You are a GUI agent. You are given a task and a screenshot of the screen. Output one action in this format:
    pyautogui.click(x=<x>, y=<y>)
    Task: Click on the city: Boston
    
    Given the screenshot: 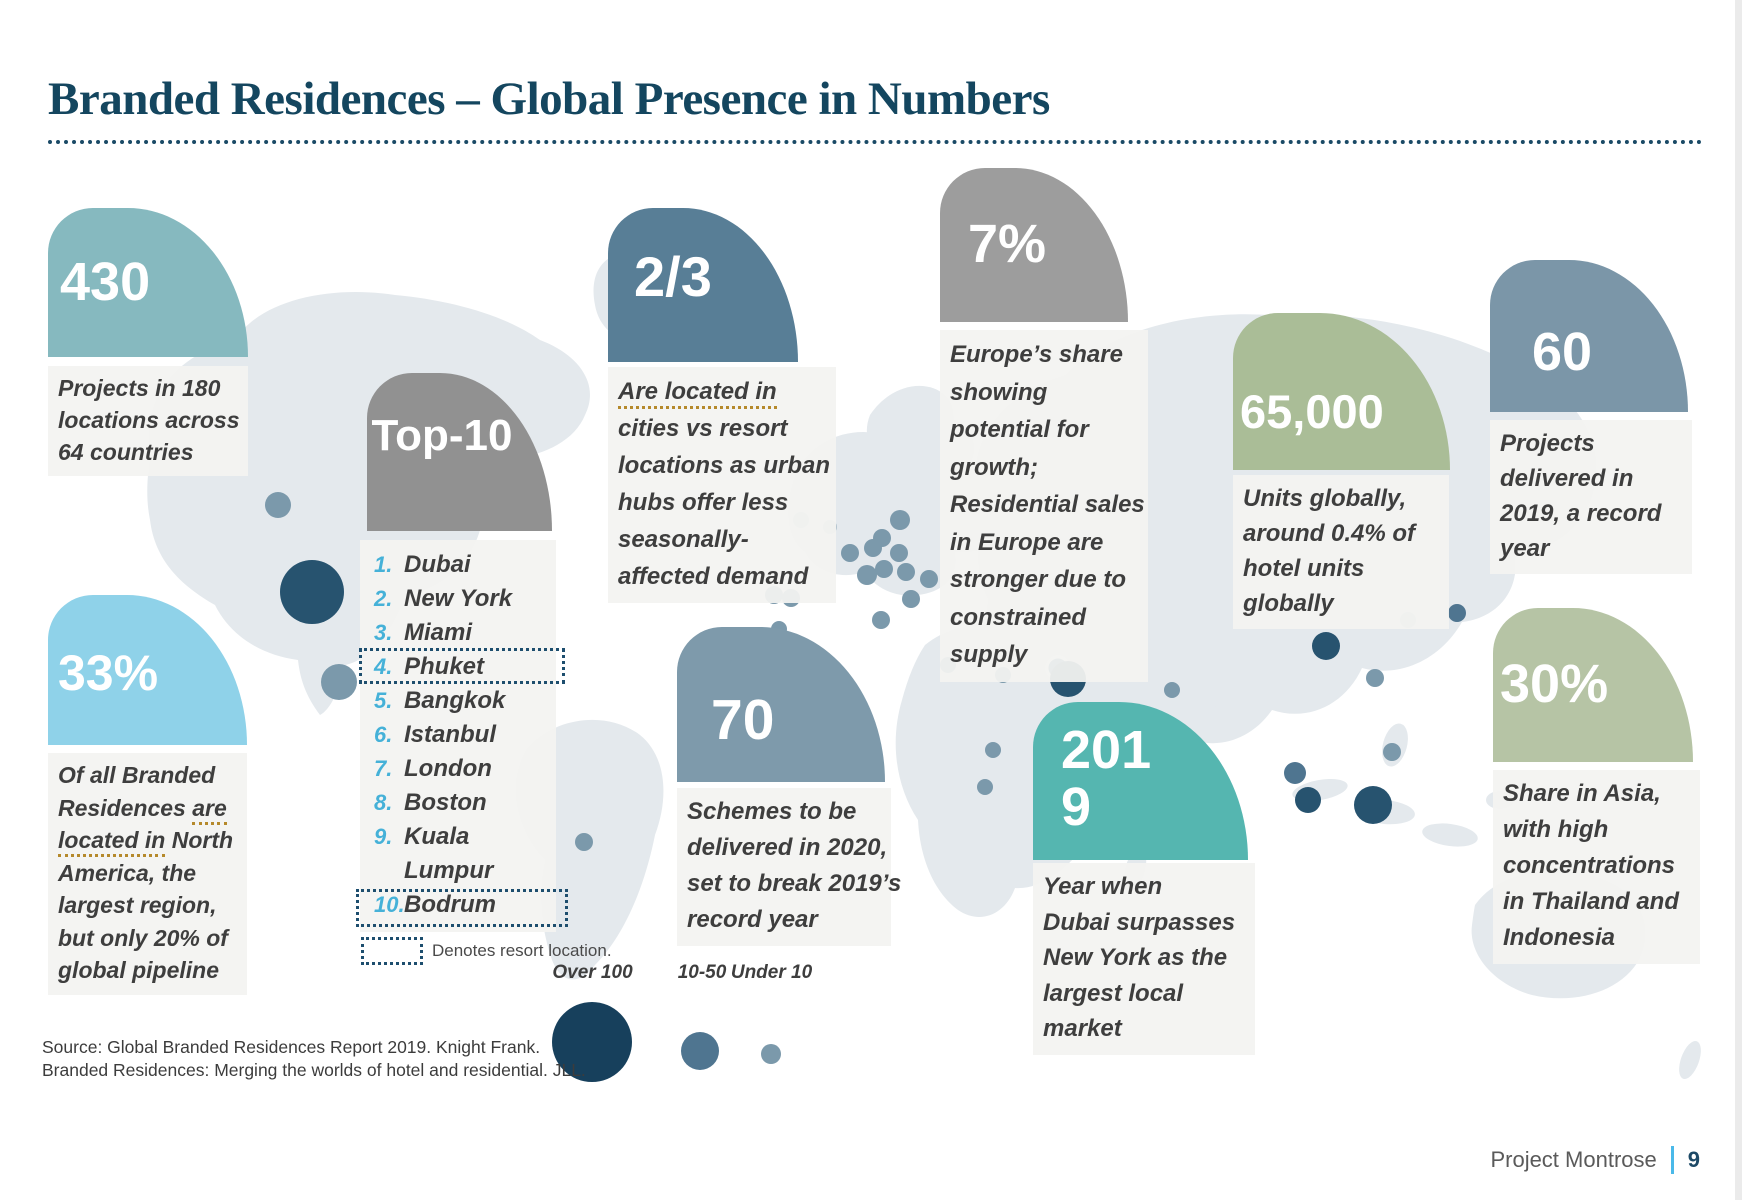 What is the action you would take?
    pyautogui.click(x=445, y=802)
    